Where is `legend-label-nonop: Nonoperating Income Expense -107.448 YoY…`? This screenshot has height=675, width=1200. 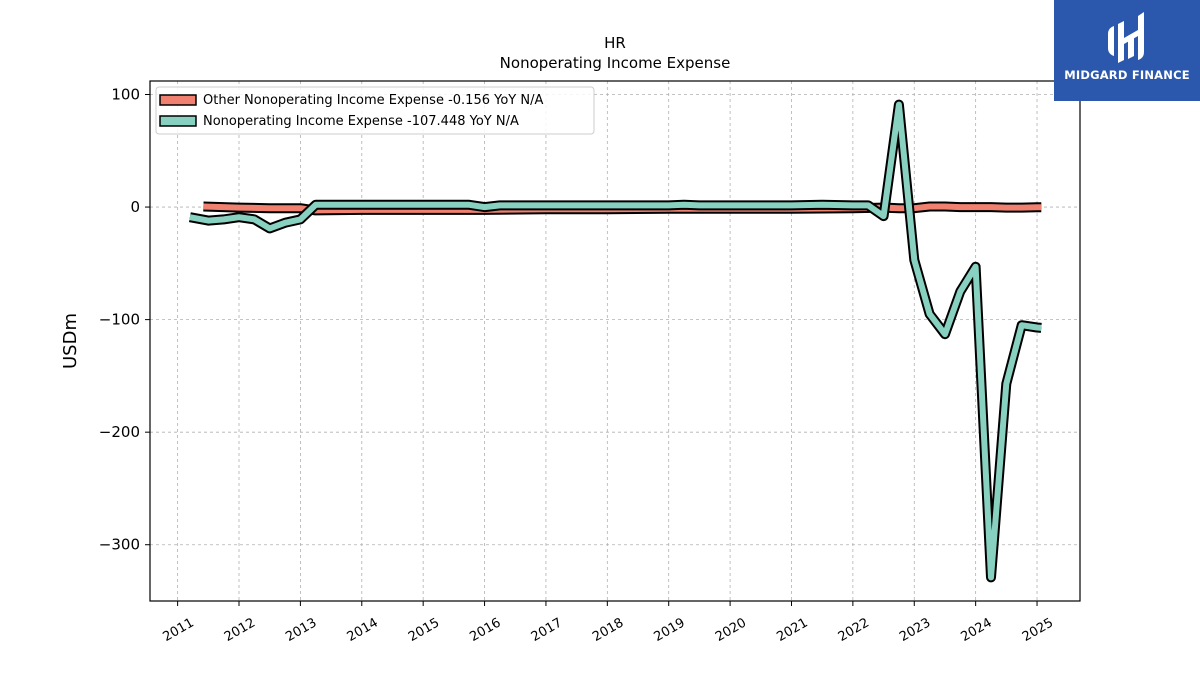
legend-label-nonop: Nonoperating Income Expense -107.448 YoY… is located at coordinates (361, 121).